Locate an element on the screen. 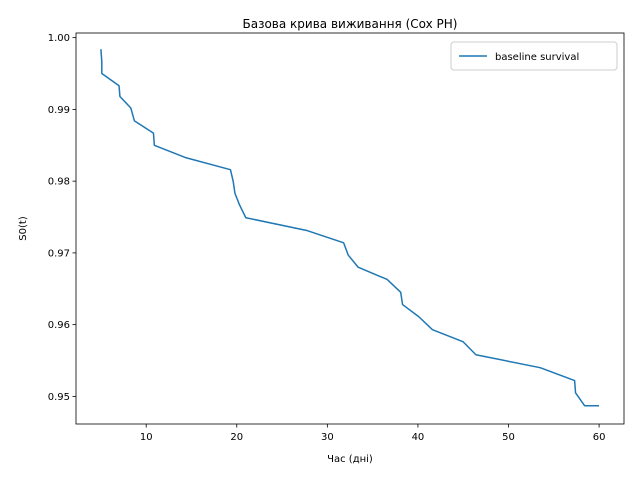 The width and height of the screenshot is (640, 480). legend: baseline survival is located at coordinates (534, 56).